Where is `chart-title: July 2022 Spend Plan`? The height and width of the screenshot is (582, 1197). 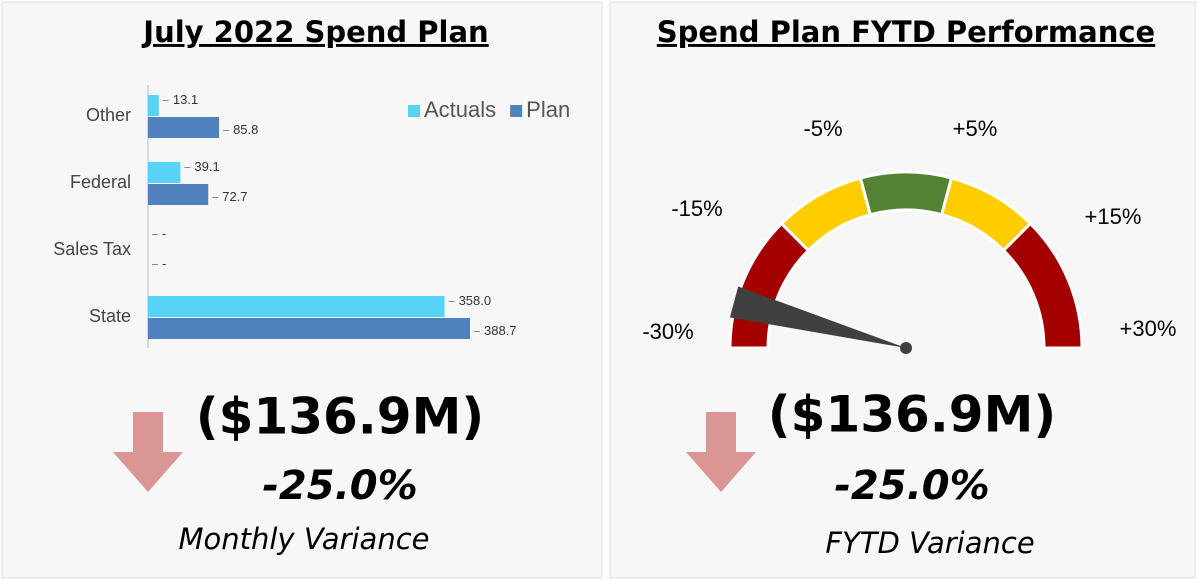
chart-title: July 2022 Spend Plan is located at coordinates (314, 32).